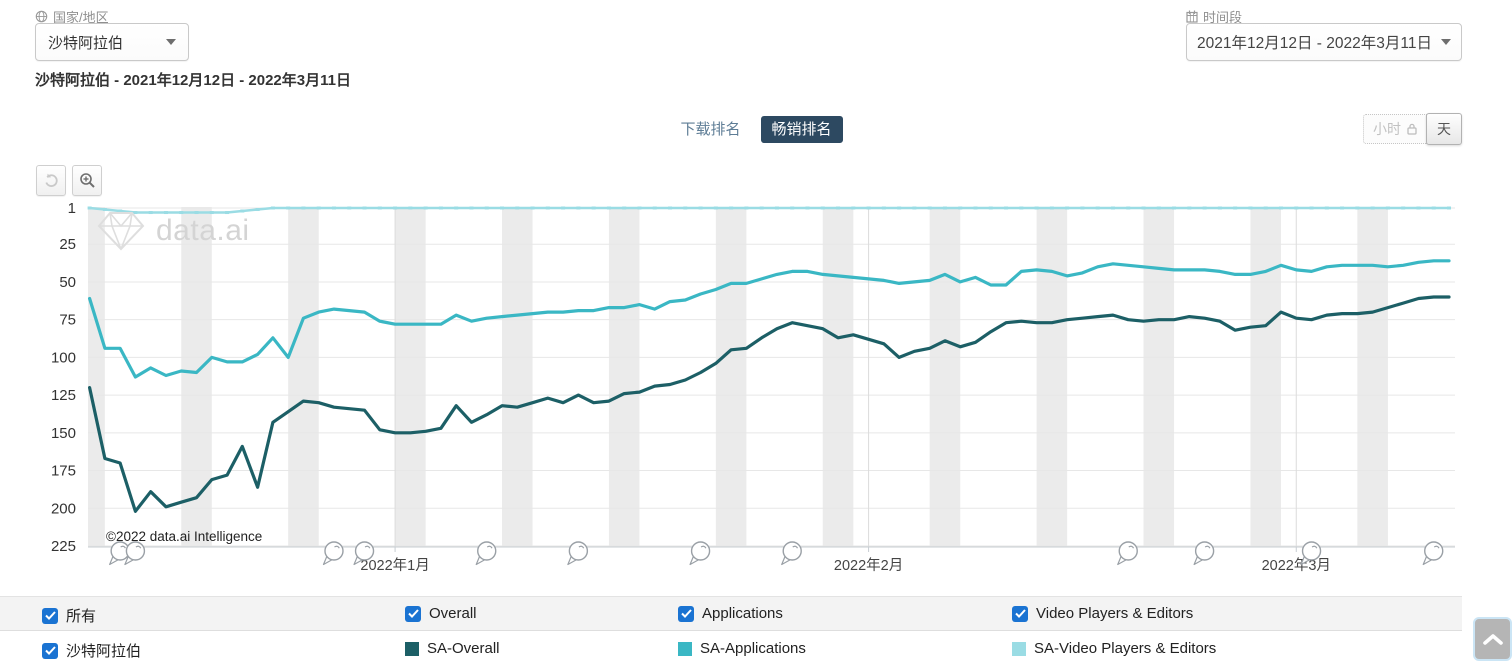 The width and height of the screenshot is (1512, 666). Describe the element at coordinates (50, 615) in the screenshot. I see `checkbox-all` at that location.